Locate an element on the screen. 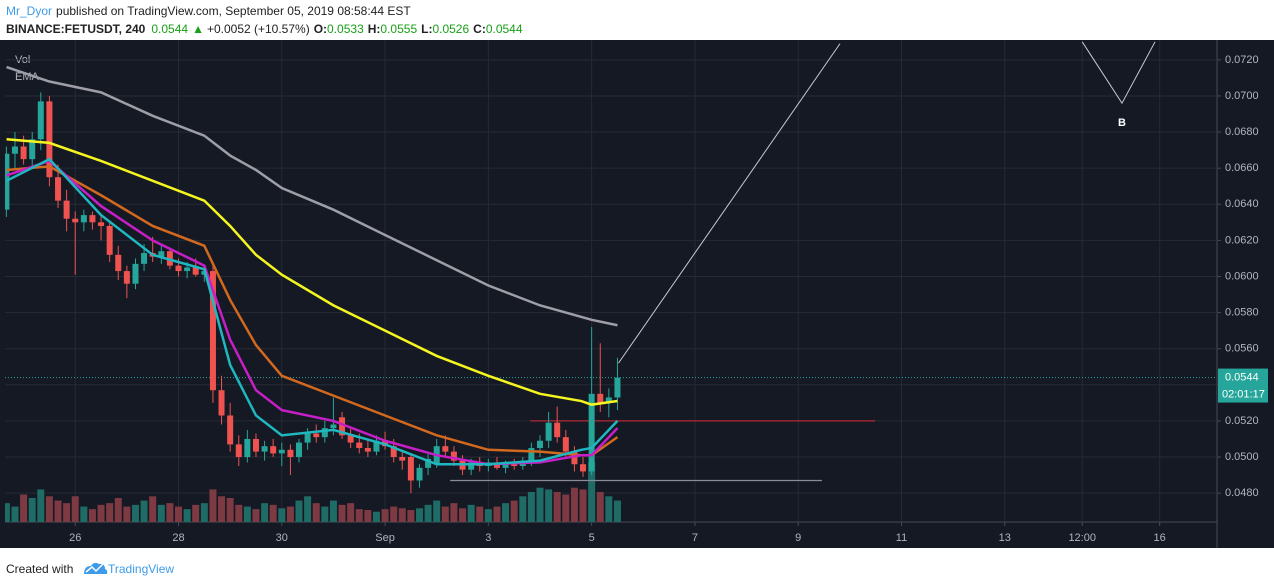 This screenshot has height=587, width=1274. y-tick-label: 0.0600 is located at coordinates (1242, 276).